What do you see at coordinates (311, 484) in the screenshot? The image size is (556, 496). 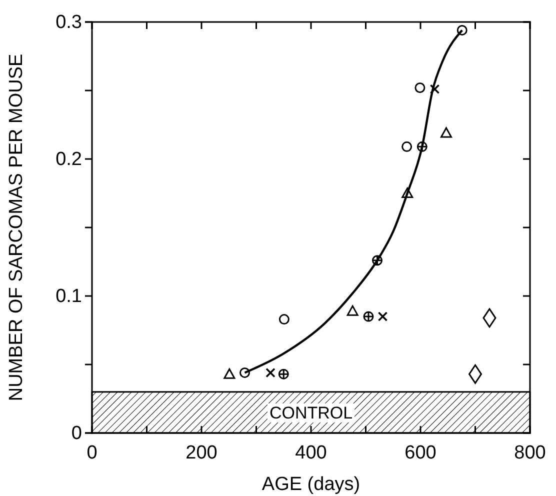 I see `x-axis-title: AGE (days)` at bounding box center [311, 484].